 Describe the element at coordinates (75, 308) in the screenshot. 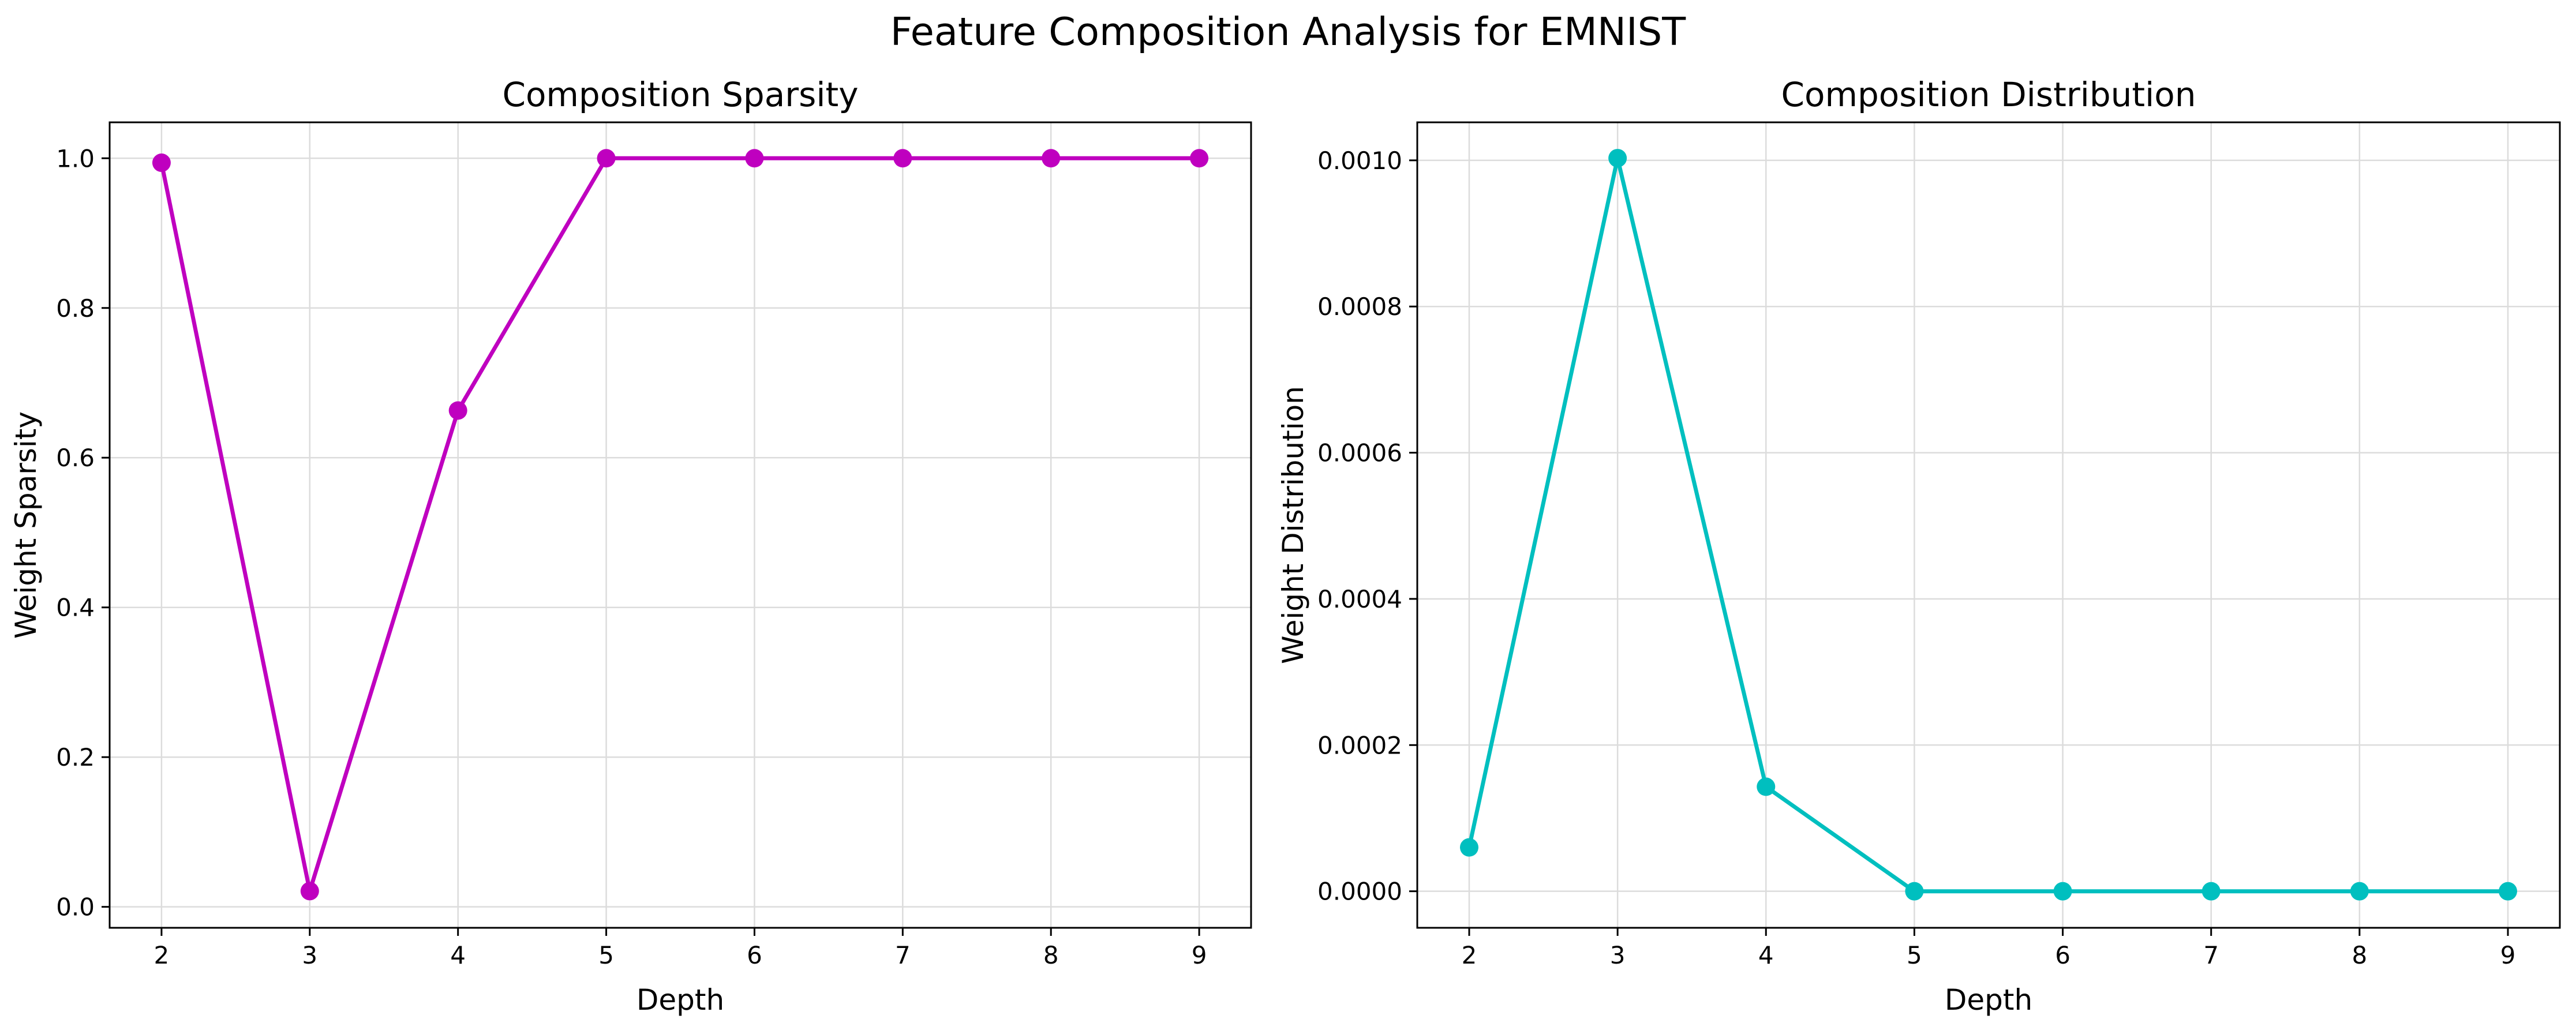

I see `chart0-y-tick-label: 0.8` at that location.